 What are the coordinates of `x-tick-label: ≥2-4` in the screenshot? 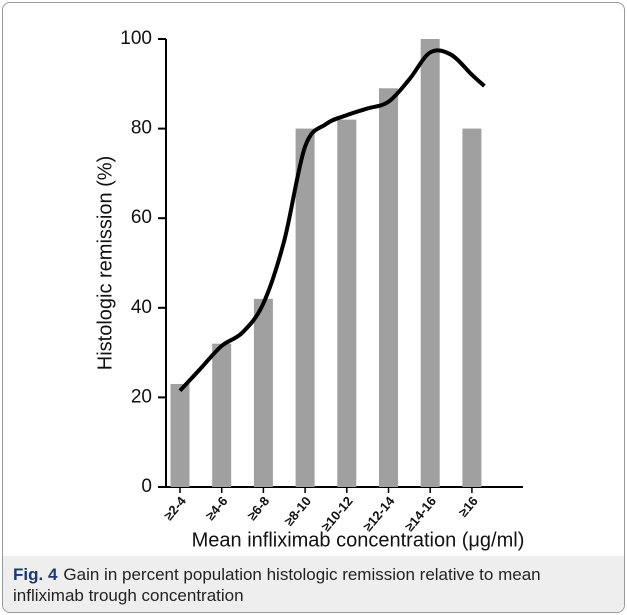 It's located at (175, 508).